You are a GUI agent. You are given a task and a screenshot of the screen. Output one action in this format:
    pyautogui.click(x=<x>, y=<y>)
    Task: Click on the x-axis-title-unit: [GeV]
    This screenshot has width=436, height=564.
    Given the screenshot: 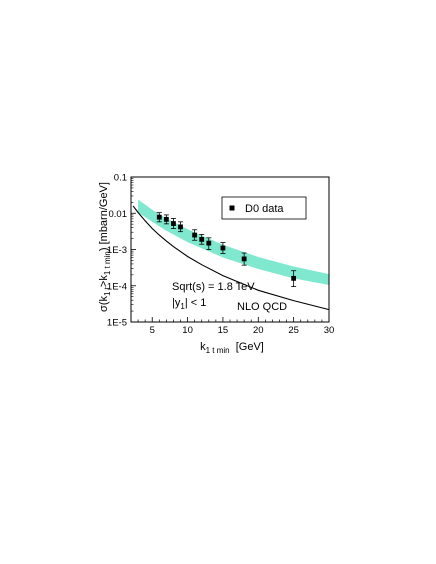 What is the action you would take?
    pyautogui.click(x=247, y=347)
    